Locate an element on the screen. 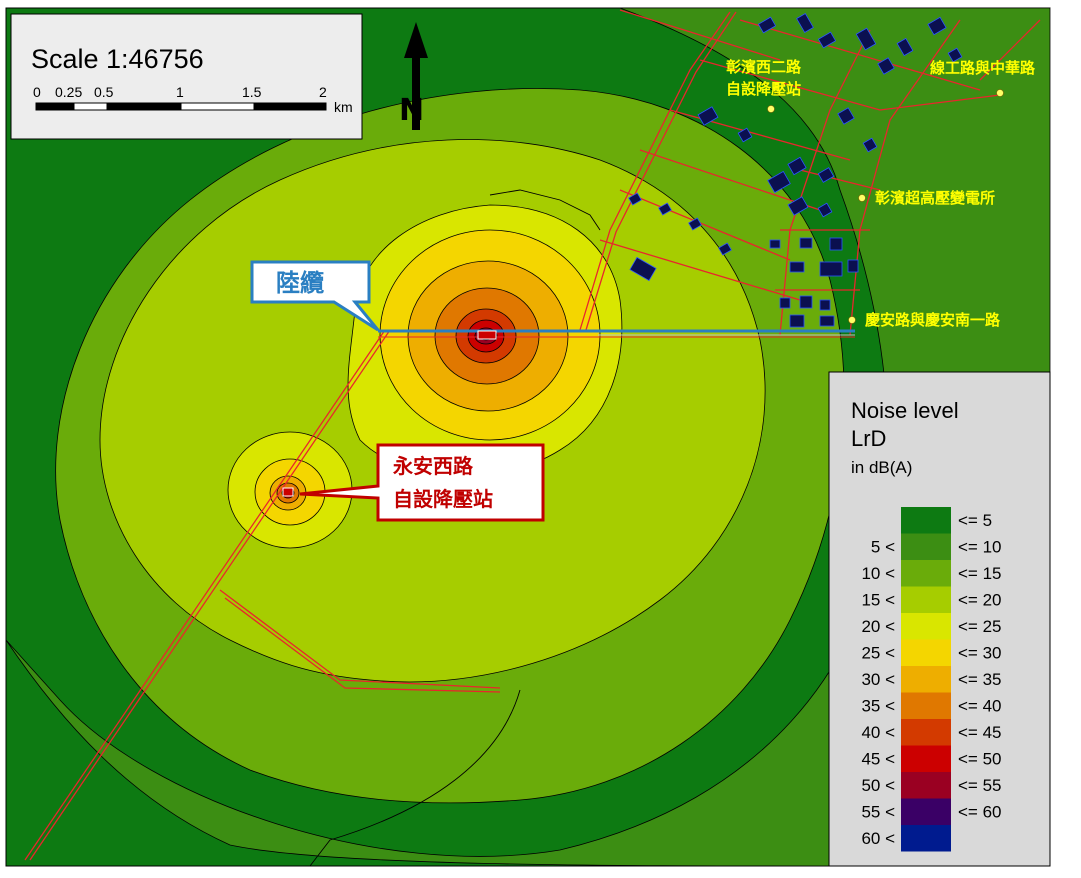 The image size is (1081, 878). marker-changbin-w2-icon is located at coordinates (771, 109).